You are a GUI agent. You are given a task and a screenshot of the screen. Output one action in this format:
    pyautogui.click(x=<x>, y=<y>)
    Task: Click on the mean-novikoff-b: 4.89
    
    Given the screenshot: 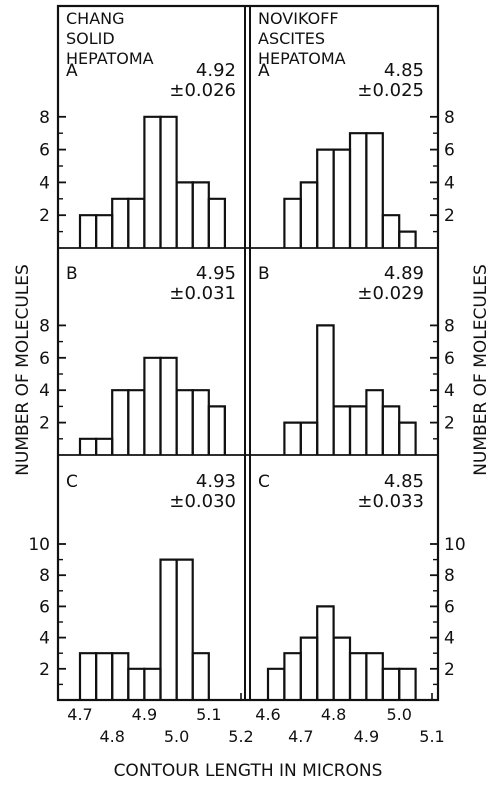 What is the action you would take?
    pyautogui.click(x=404, y=273)
    